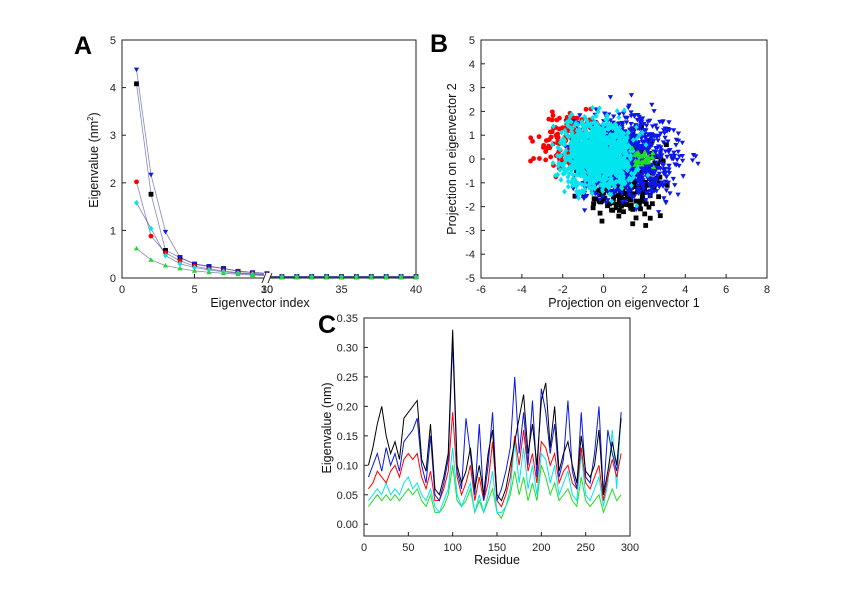 The height and width of the screenshot is (601, 850). What do you see at coordinates (180, 263) in the screenshot?
I see `panel-a-point-cyan` at bounding box center [180, 263].